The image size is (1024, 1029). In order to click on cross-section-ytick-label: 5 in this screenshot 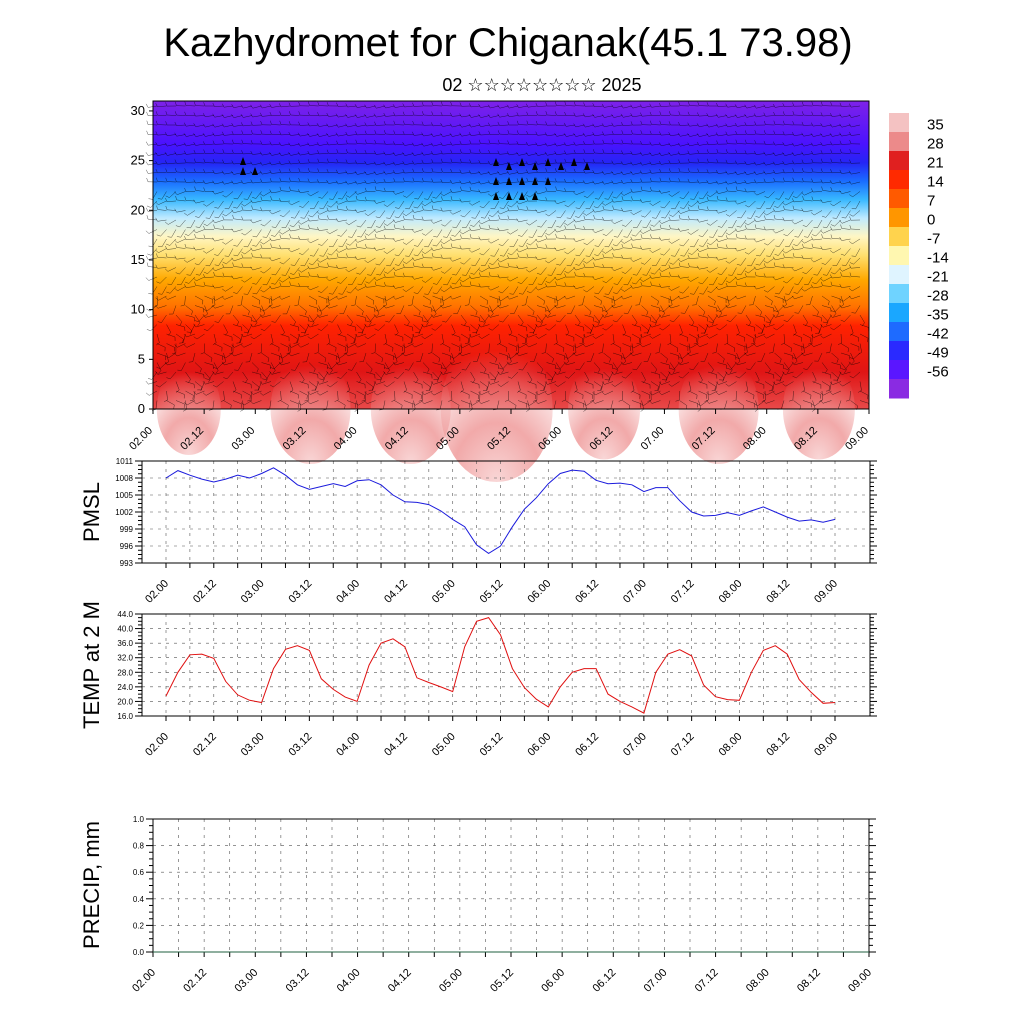, I will do `click(141, 358)`.